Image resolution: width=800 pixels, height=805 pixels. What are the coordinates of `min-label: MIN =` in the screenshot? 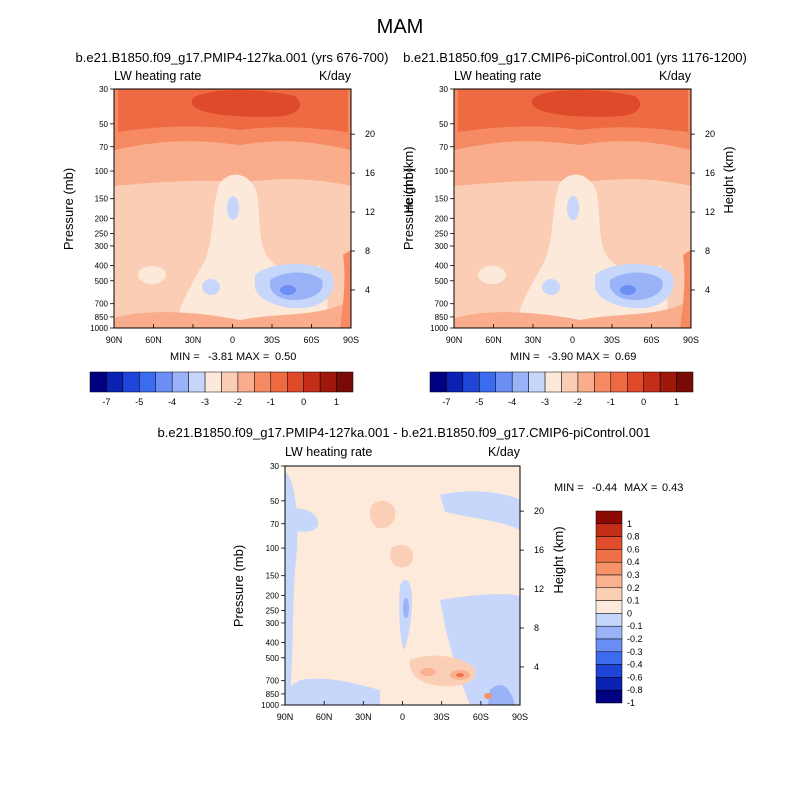 It's located at (525, 357).